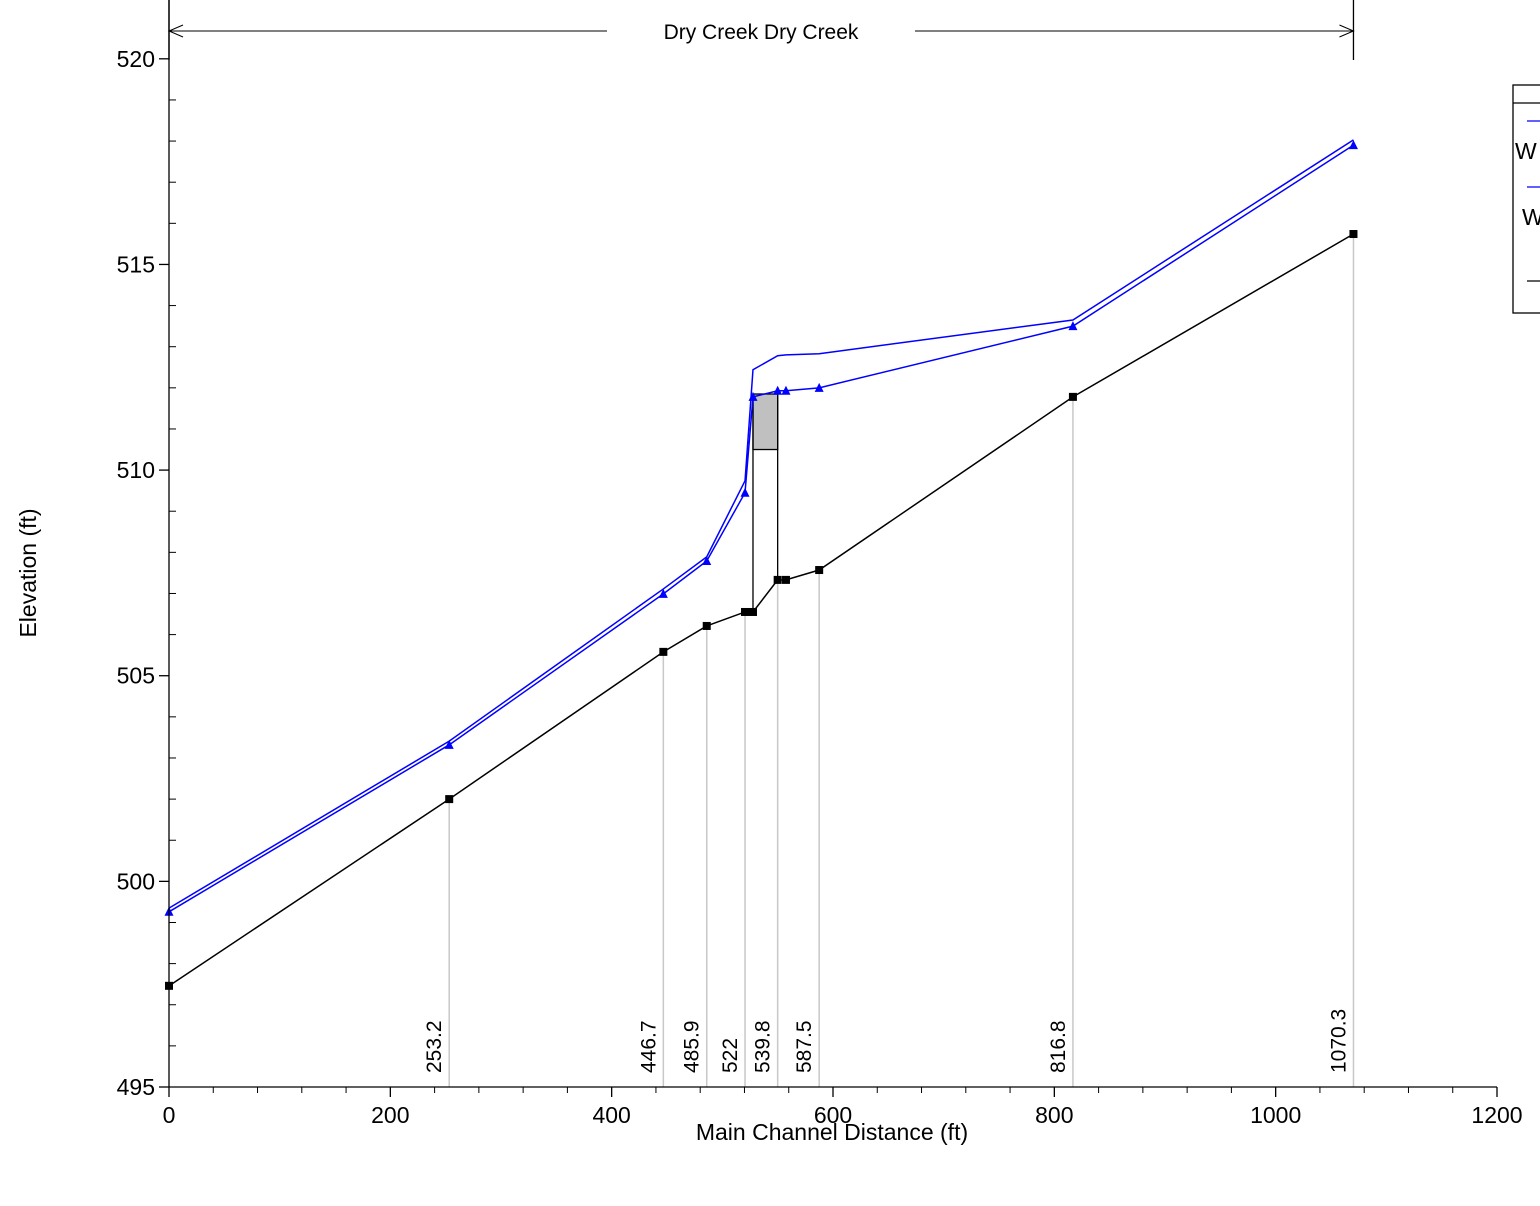 Image resolution: width=1540 pixels, height=1206 pixels. Describe the element at coordinates (692, 1046) in the screenshot. I see `station-label: 485.9` at that location.